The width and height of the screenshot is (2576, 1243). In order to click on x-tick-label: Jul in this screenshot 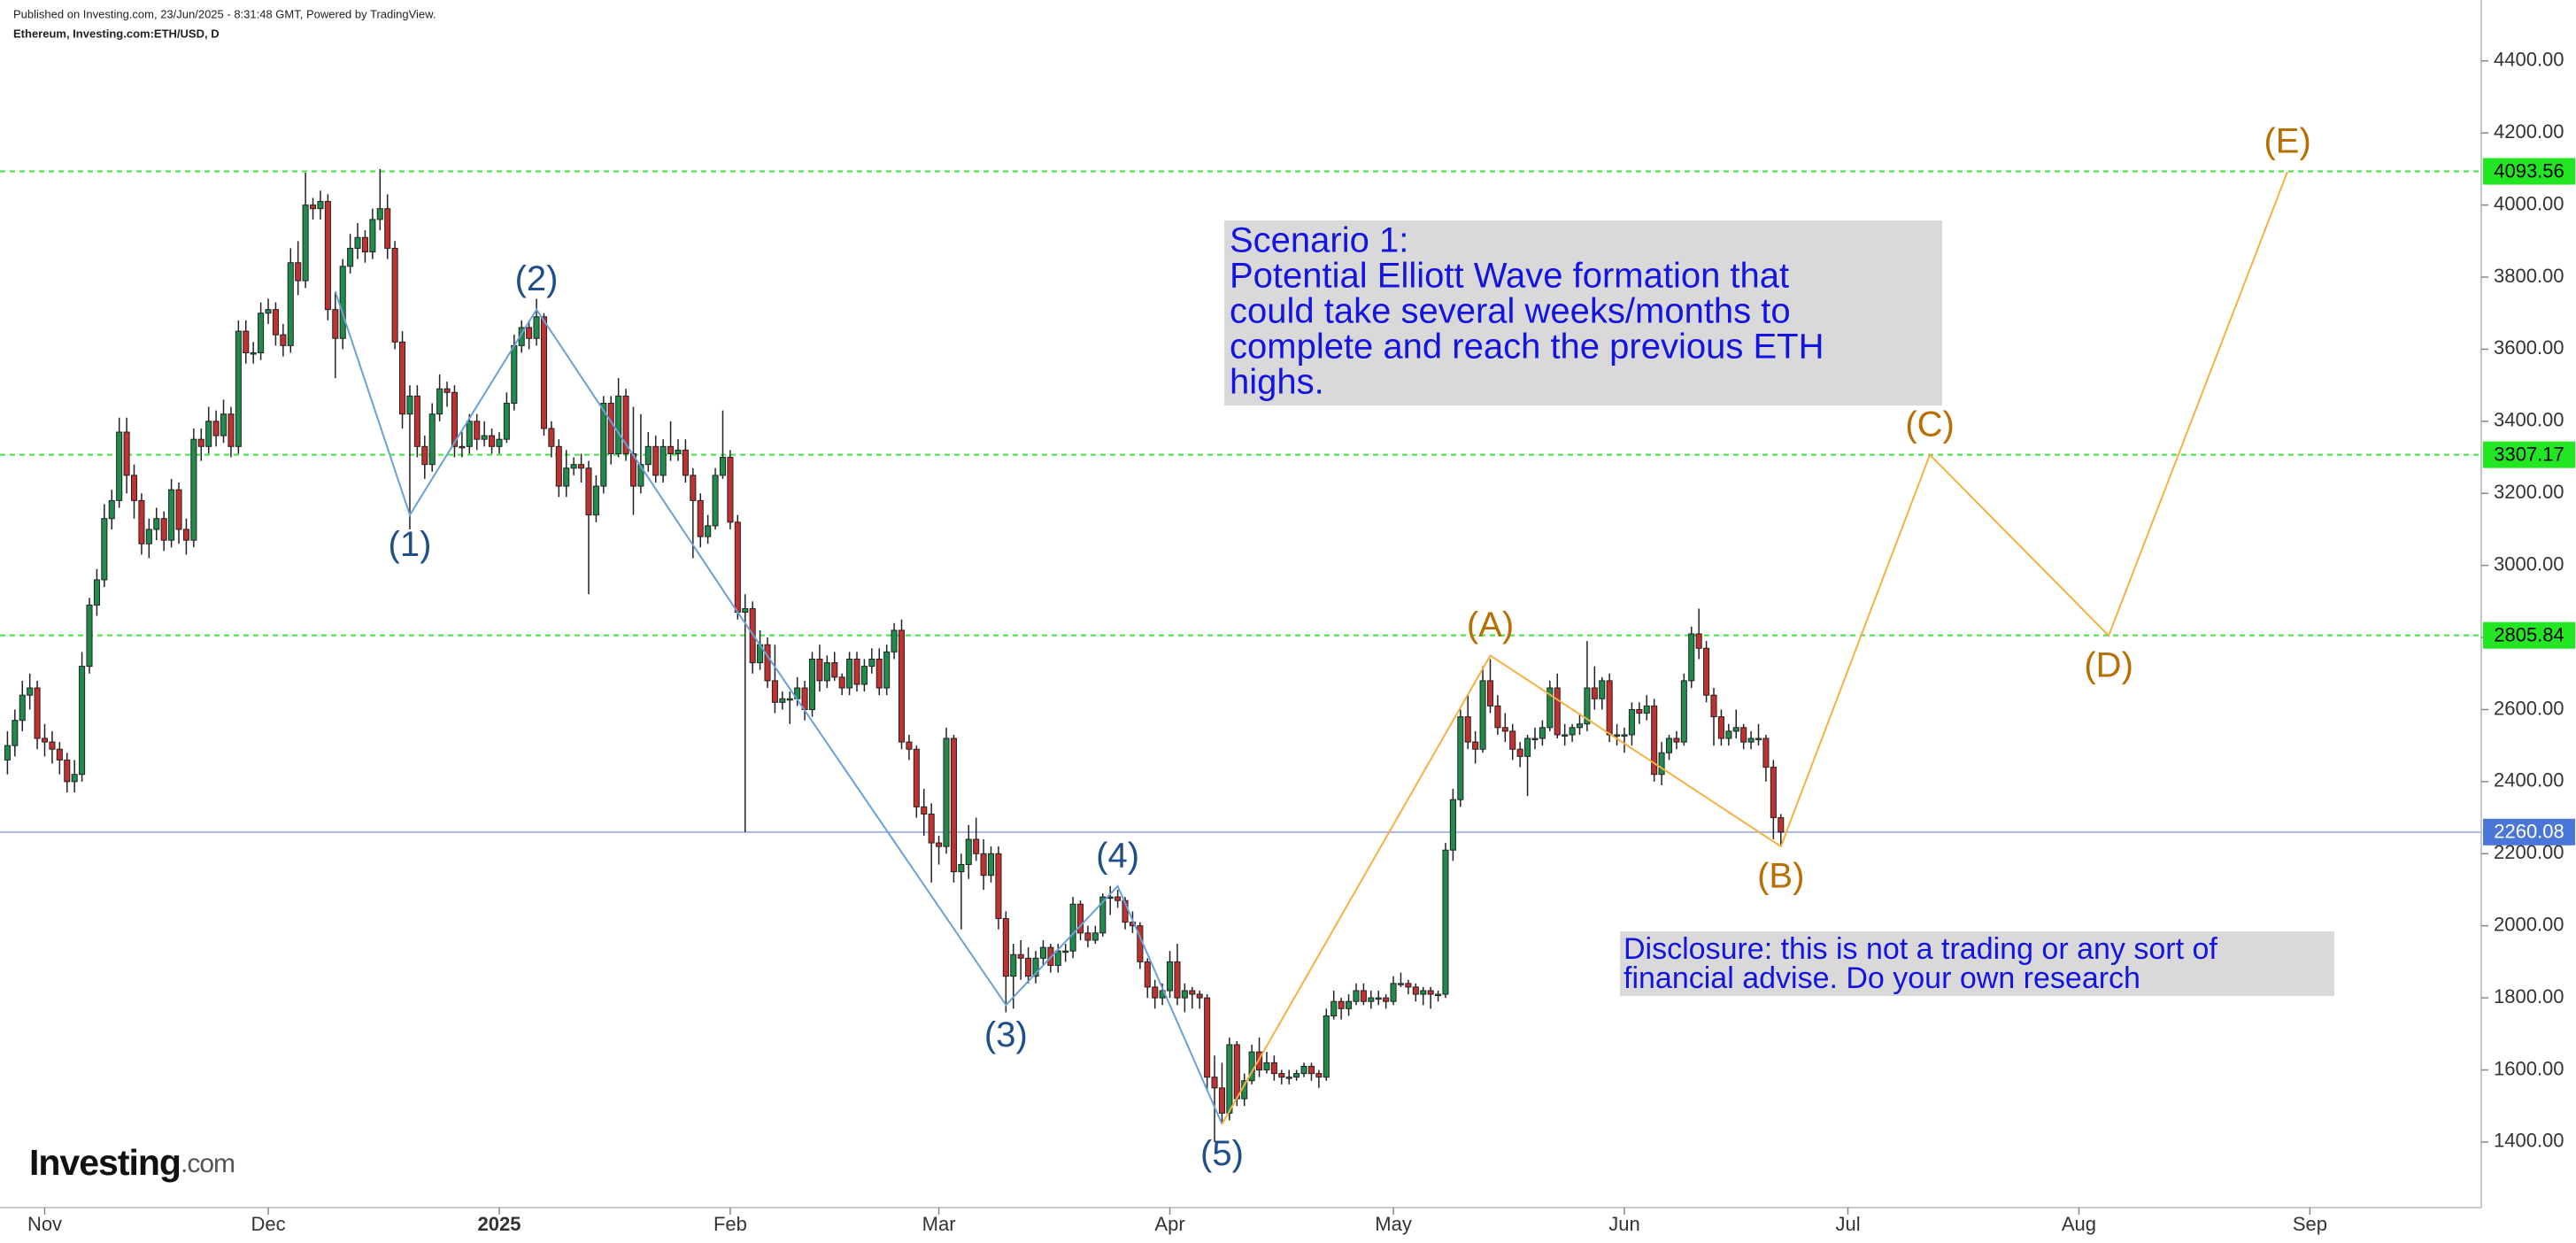, I will do `click(1847, 1224)`.